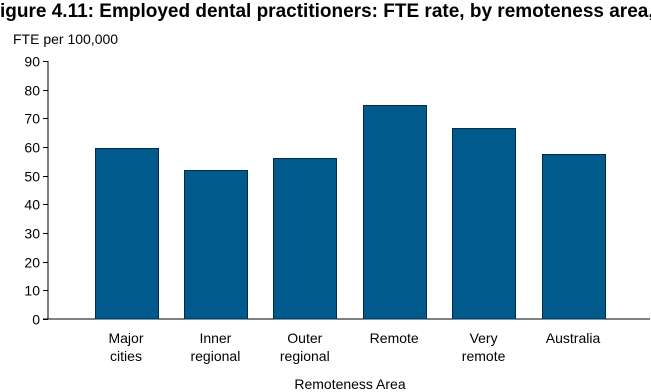  I want to click on x-tick-label: Major cities, so click(125, 347).